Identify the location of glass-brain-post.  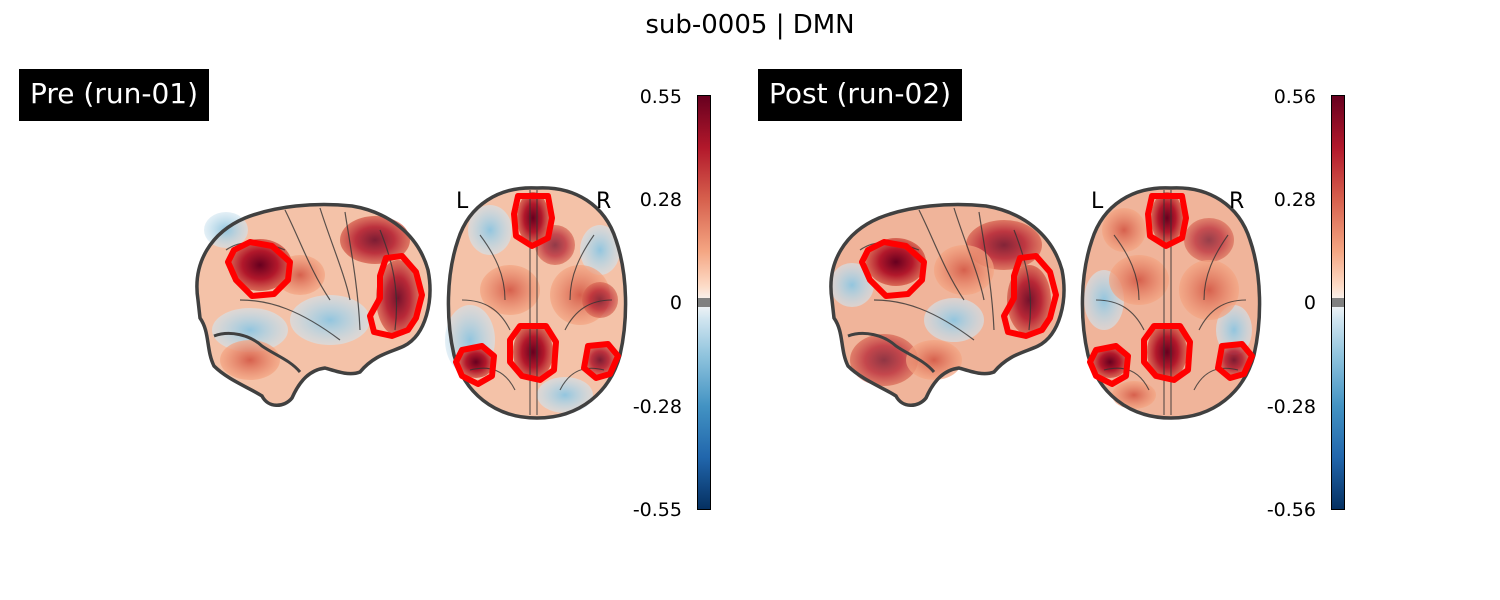
(1045, 303).